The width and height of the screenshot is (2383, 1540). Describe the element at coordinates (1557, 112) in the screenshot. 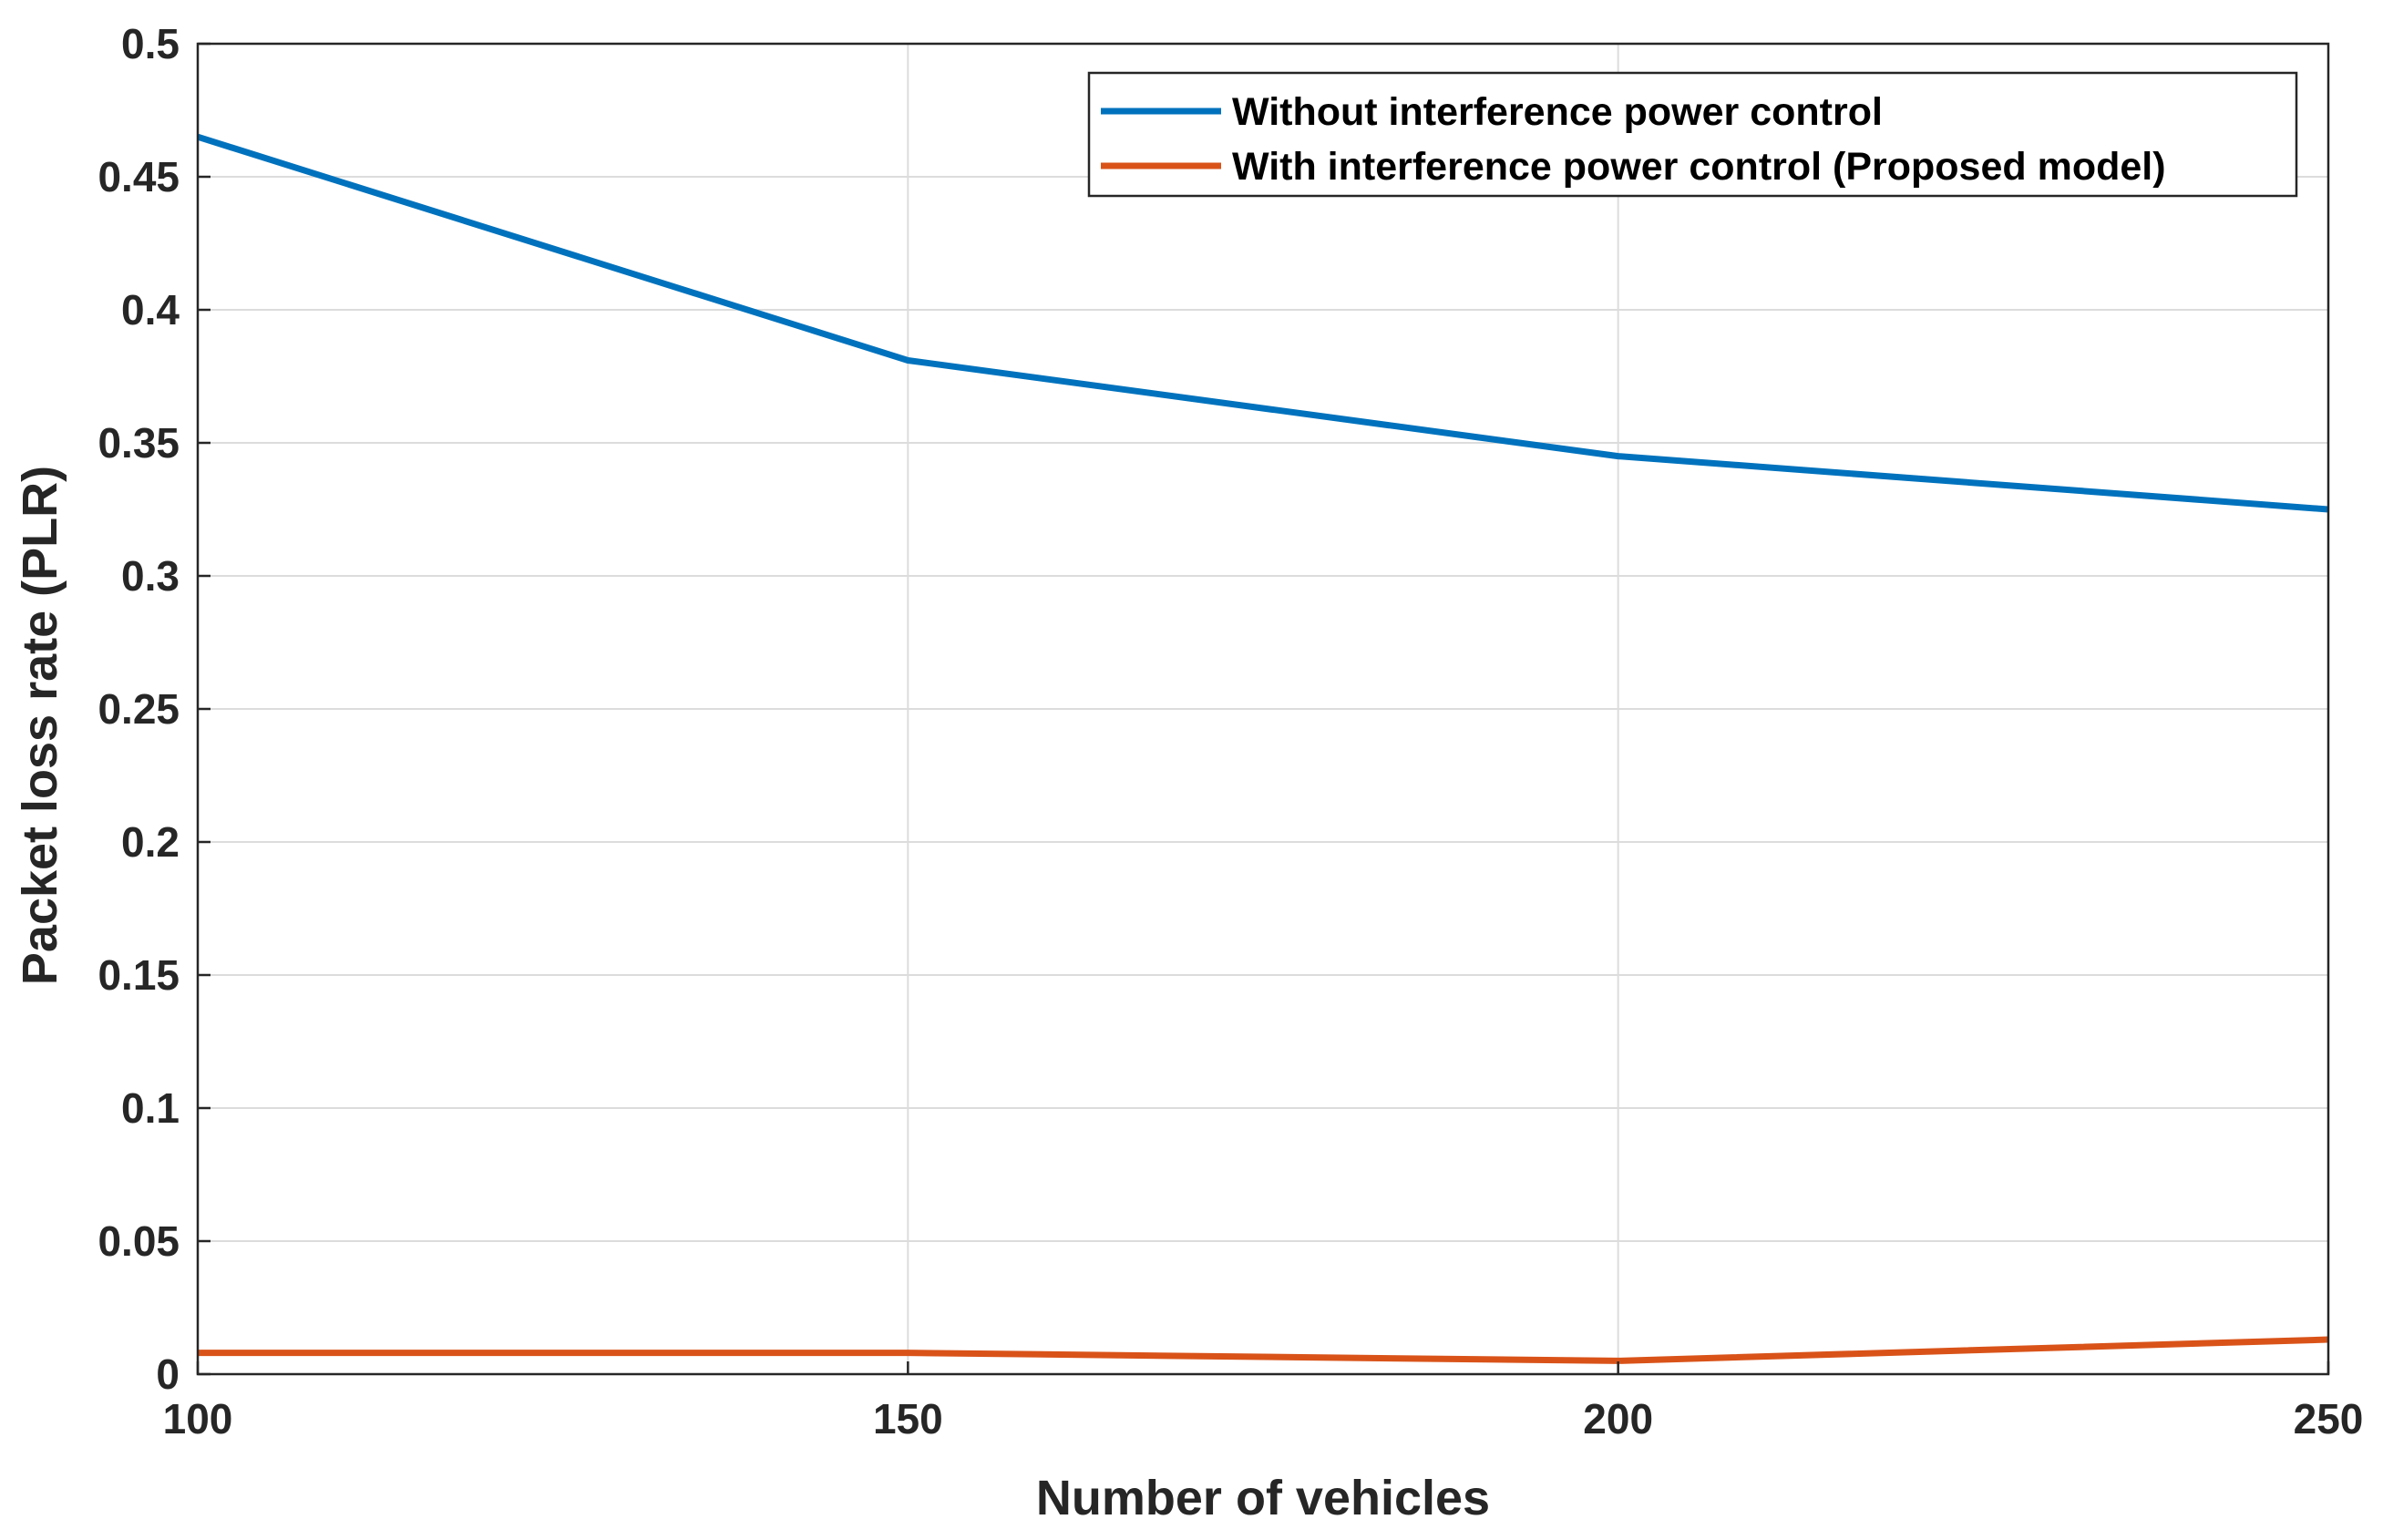

I see `legend-label-without-power-control: Without interference power control` at that location.